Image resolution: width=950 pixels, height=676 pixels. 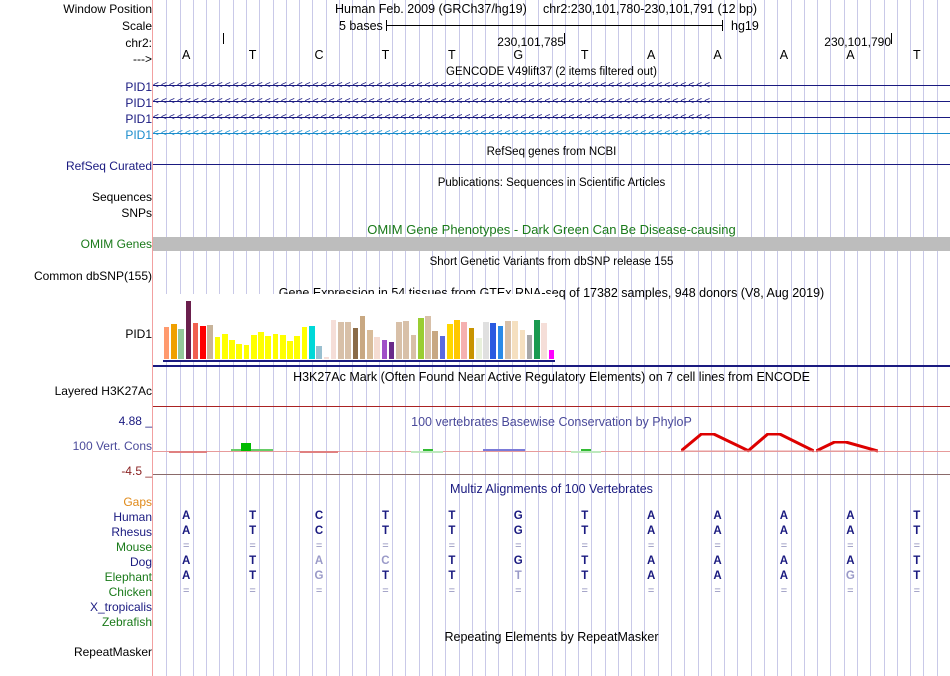 What do you see at coordinates (121, 197) in the screenshot?
I see `sequences-label: Sequences` at bounding box center [121, 197].